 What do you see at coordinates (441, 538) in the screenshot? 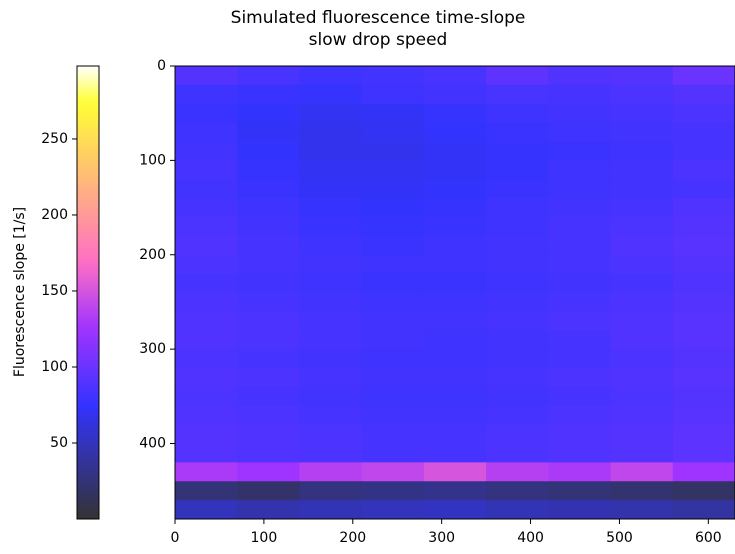
I see `x-tick-label: 300` at bounding box center [441, 538].